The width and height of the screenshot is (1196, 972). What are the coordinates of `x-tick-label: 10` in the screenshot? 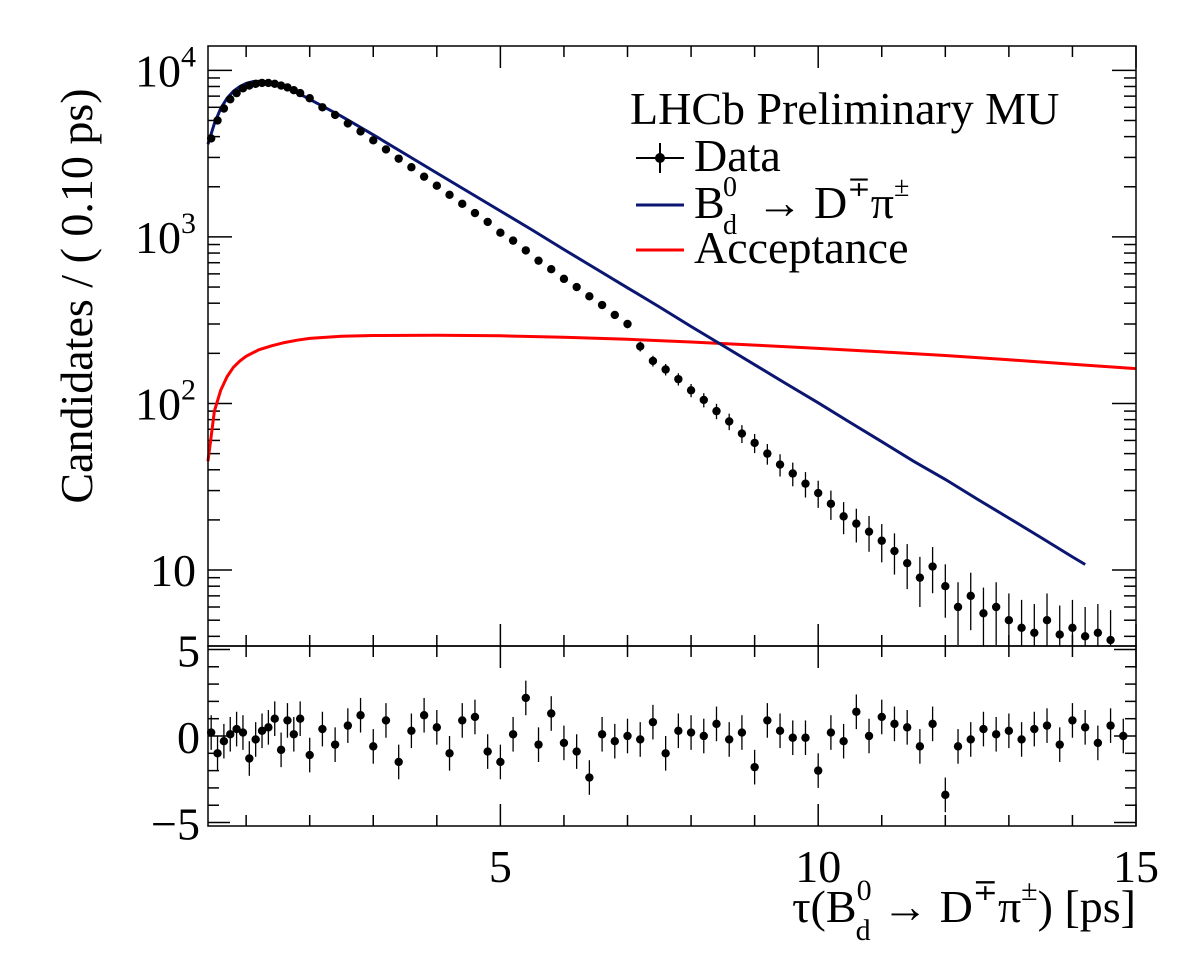 It's located at (818, 866).